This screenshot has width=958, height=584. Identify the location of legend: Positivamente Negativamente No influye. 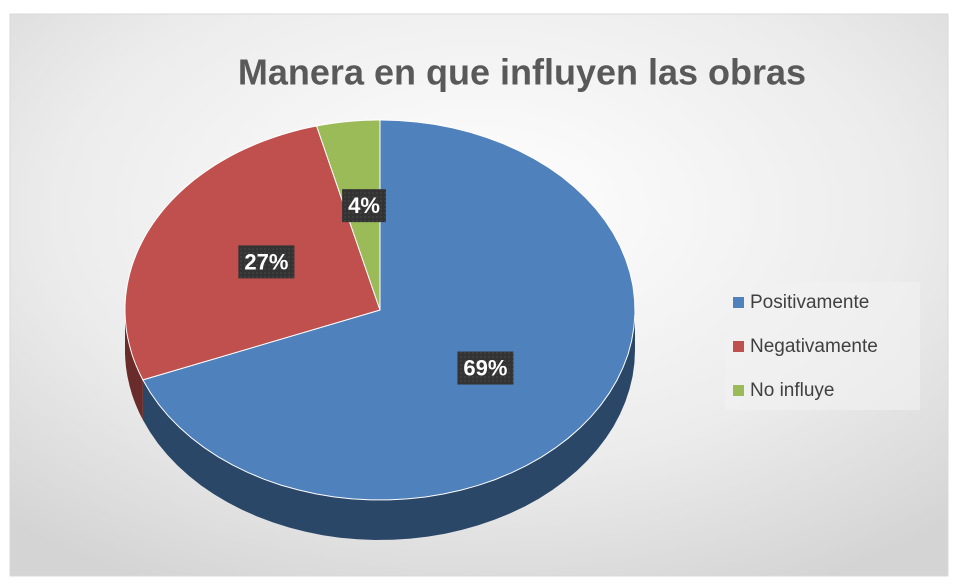
(822, 346).